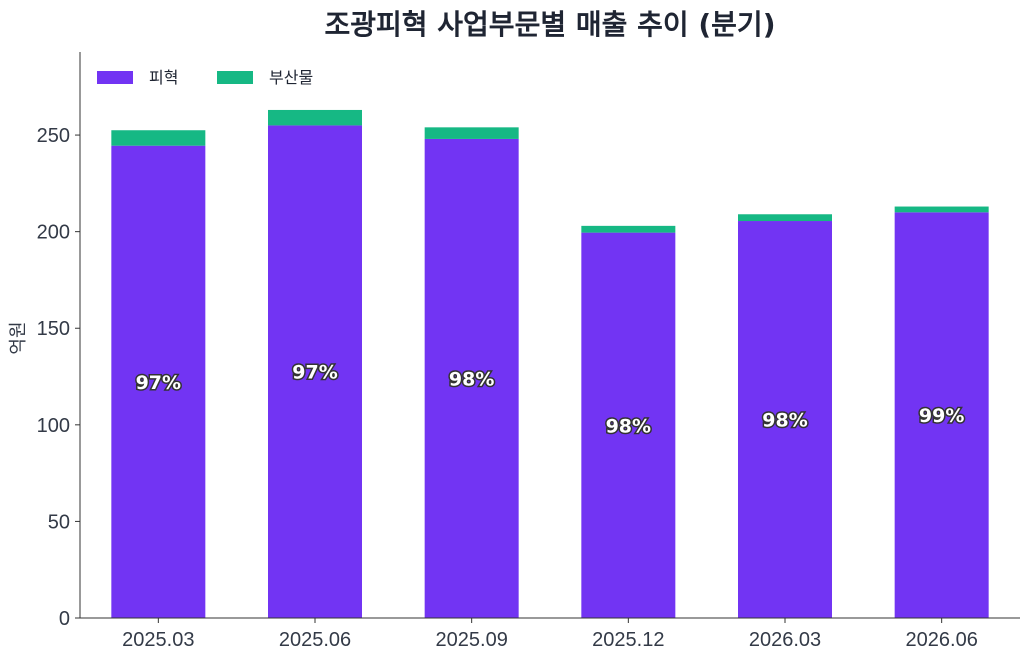 The width and height of the screenshot is (1030, 660). I want to click on share-label-2025.09: 98%, so click(471, 379).